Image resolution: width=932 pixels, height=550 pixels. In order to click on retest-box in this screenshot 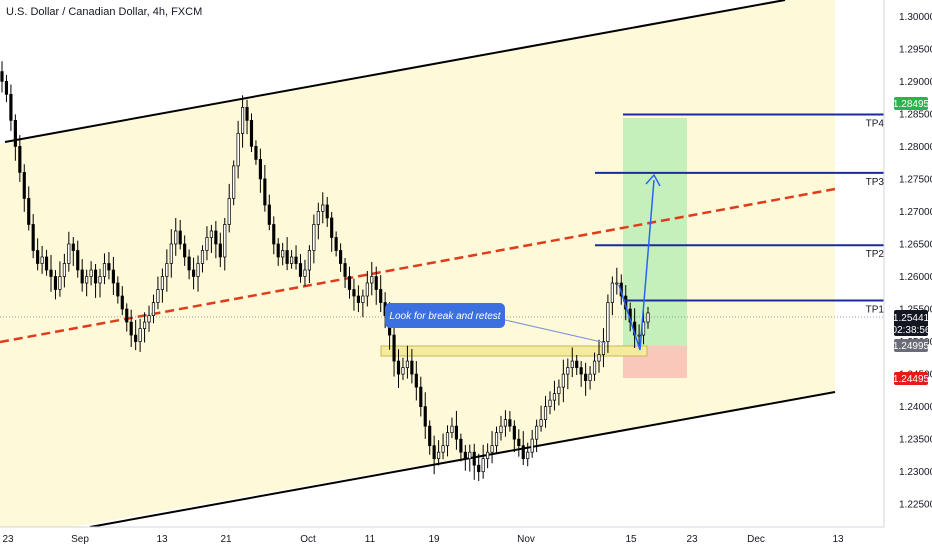, I will do `click(514, 351)`.